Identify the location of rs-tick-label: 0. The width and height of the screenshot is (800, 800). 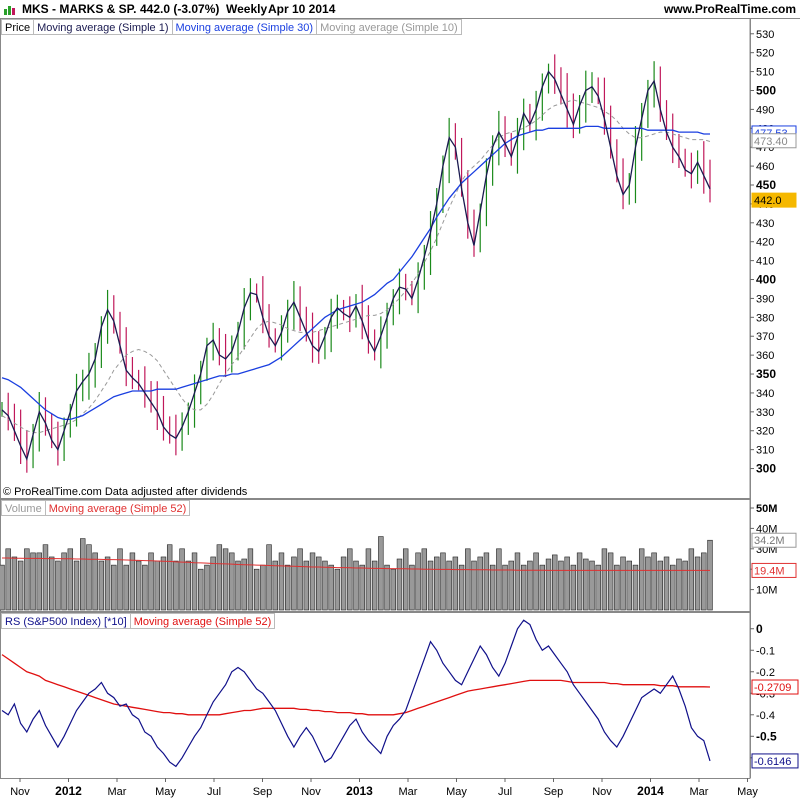
(759, 629).